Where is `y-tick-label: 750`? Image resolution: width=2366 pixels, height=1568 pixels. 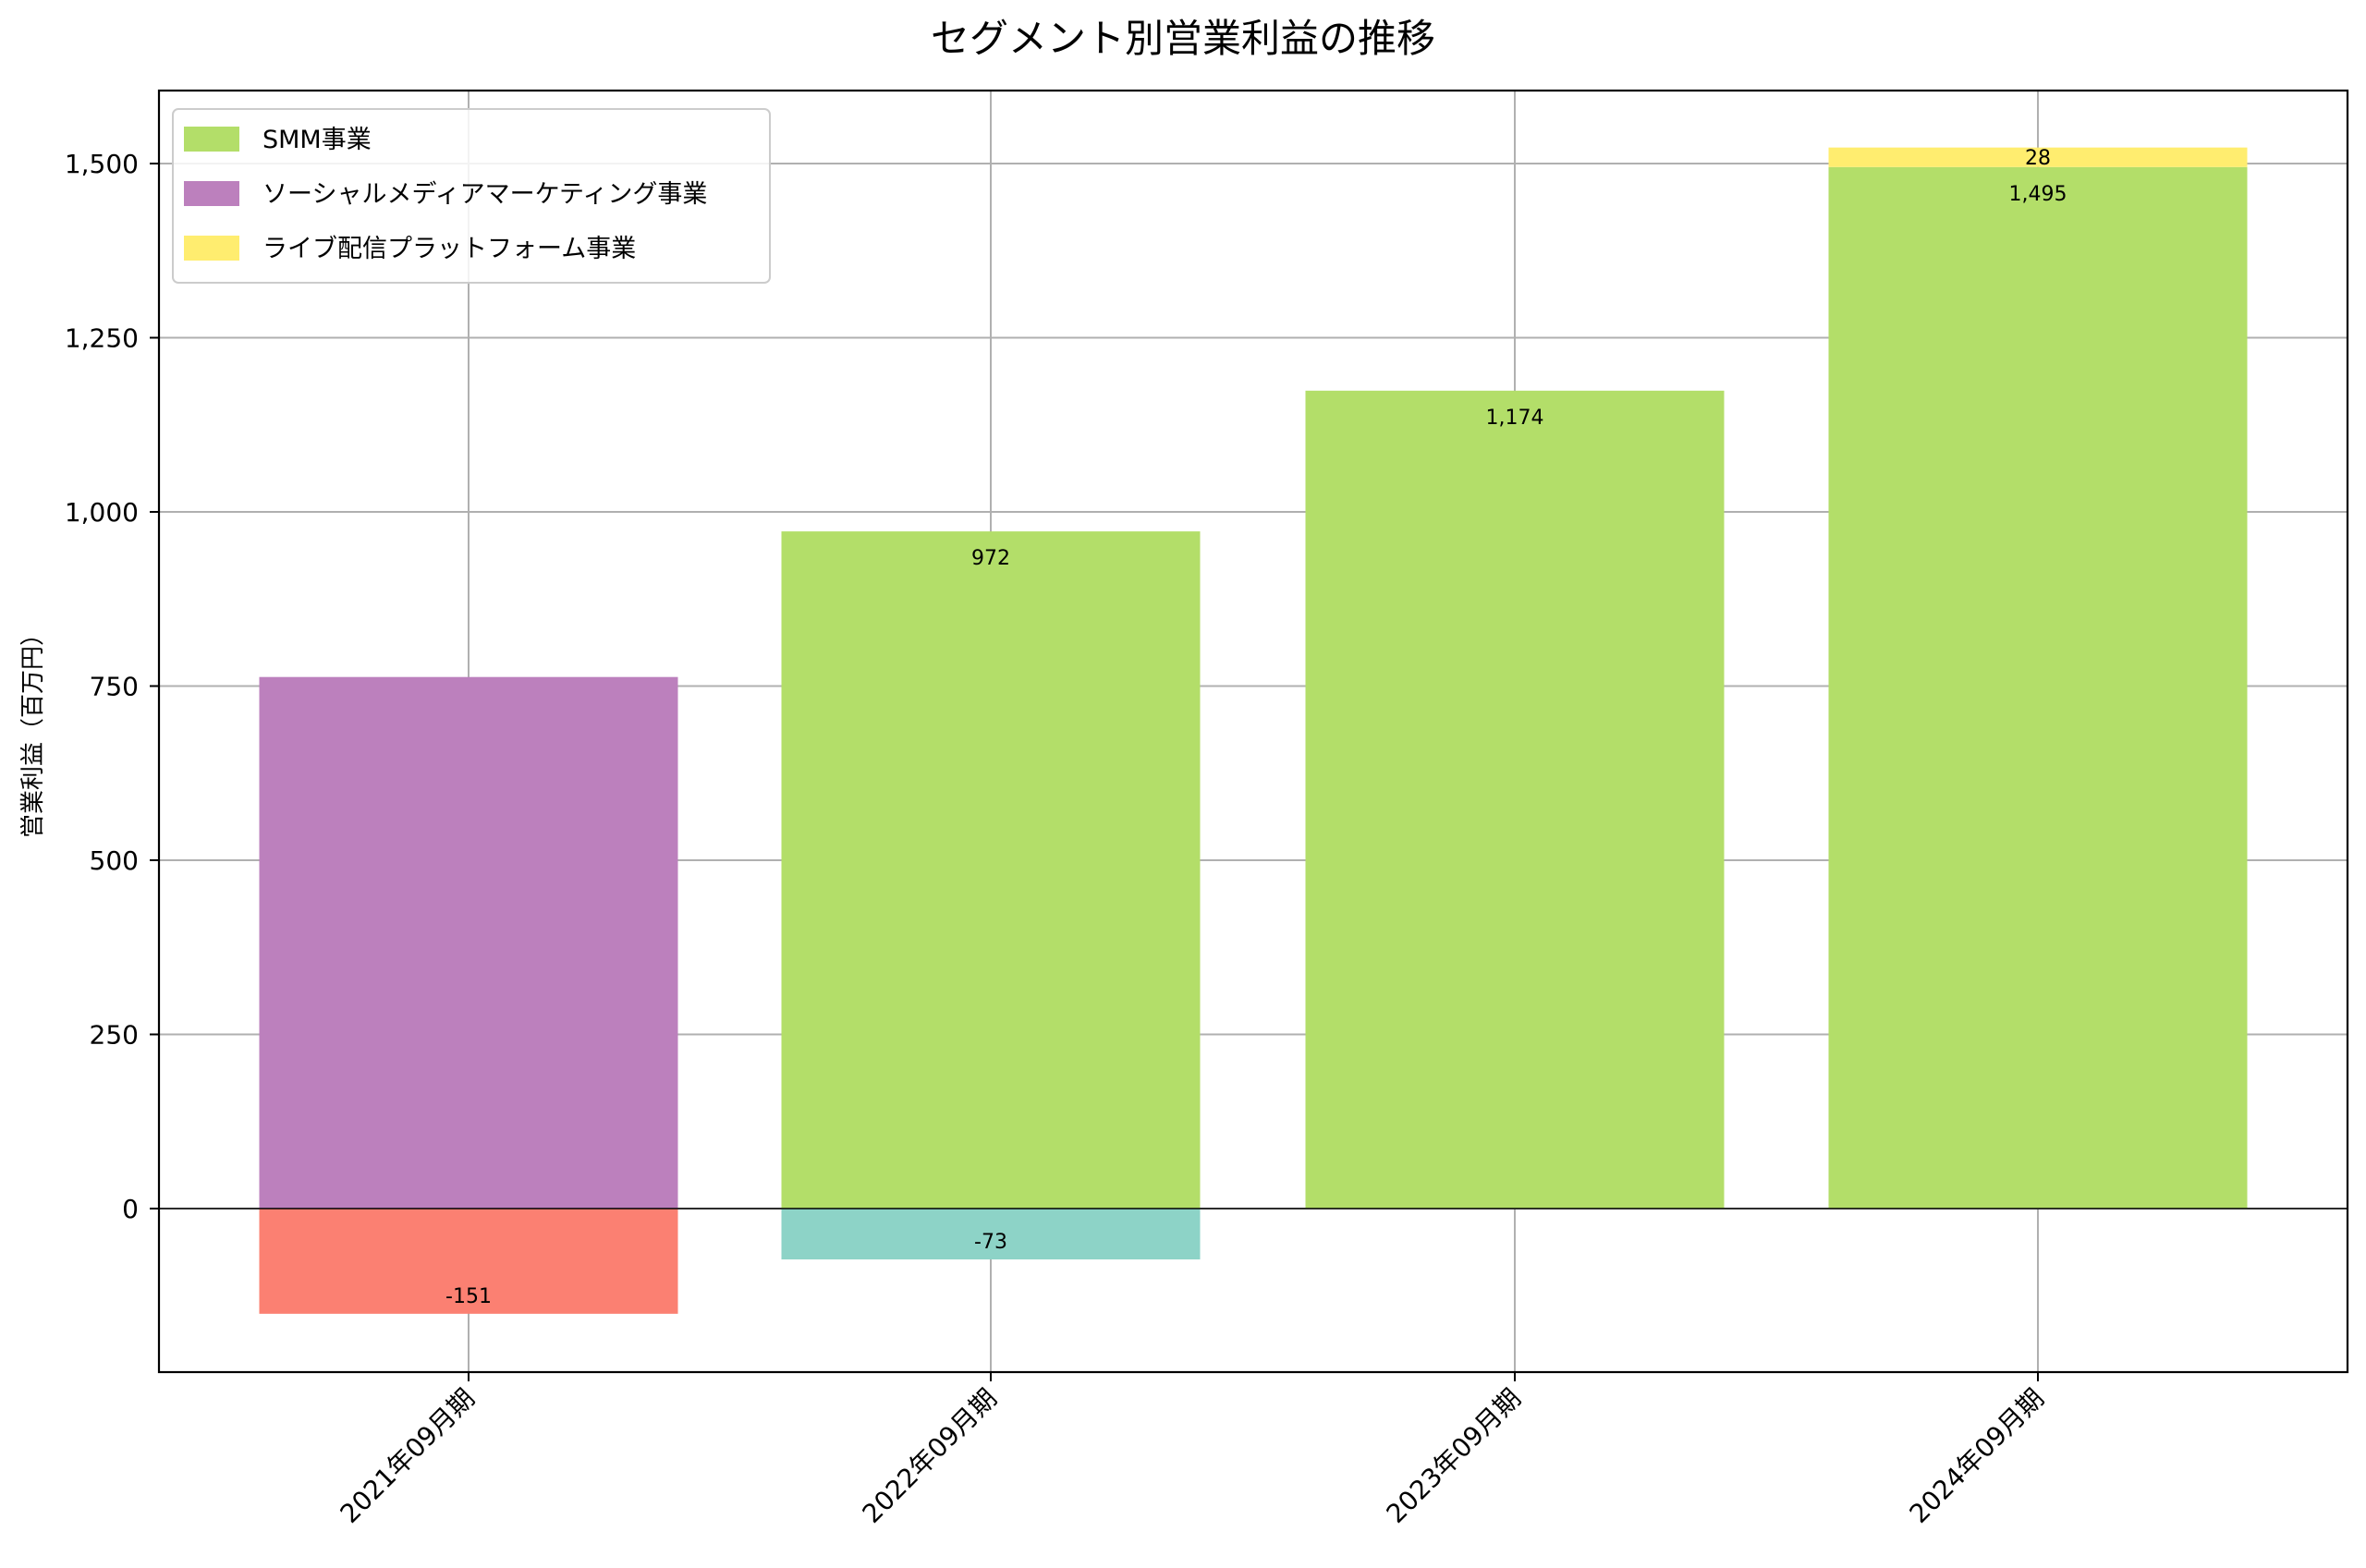
y-tick-label: 750 is located at coordinates (115, 687).